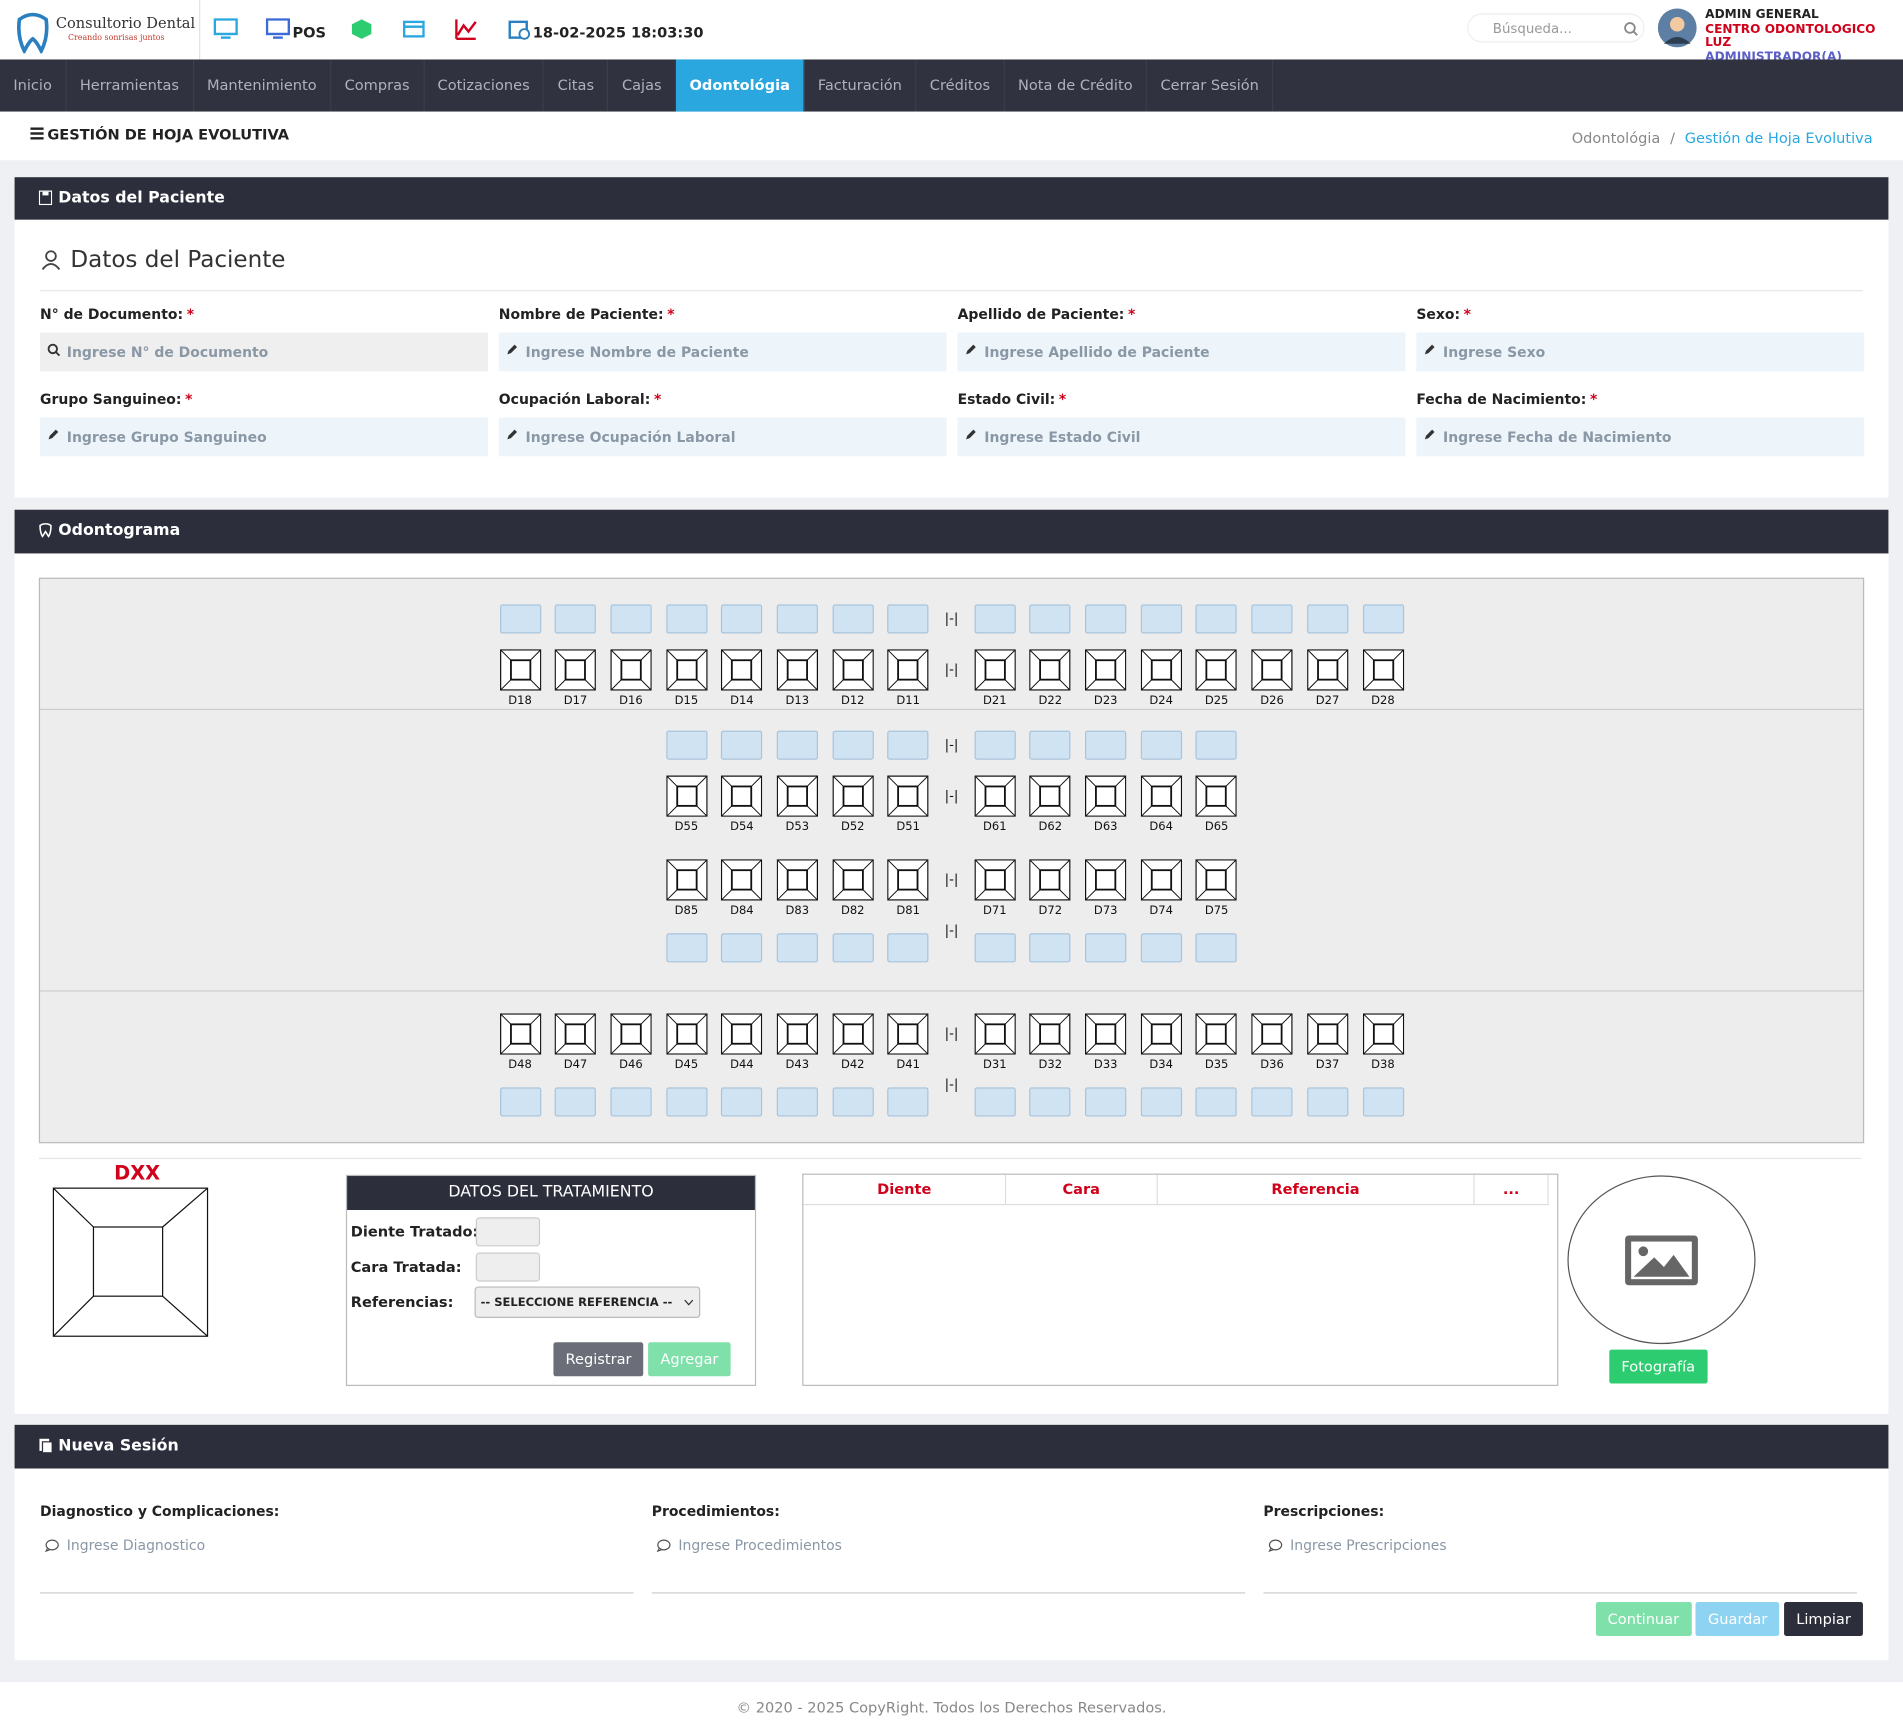 The height and width of the screenshot is (1734, 1903). I want to click on save-button: Guardar, so click(1737, 1619).